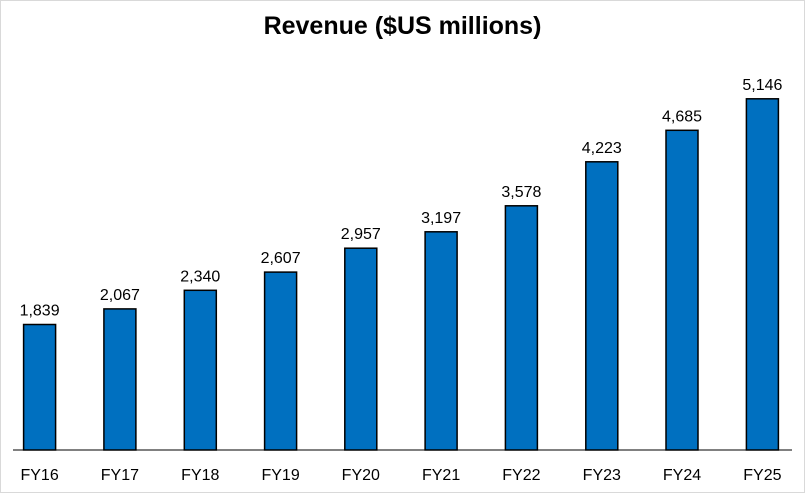  I want to click on data-label-fy21: 3,197, so click(441, 218).